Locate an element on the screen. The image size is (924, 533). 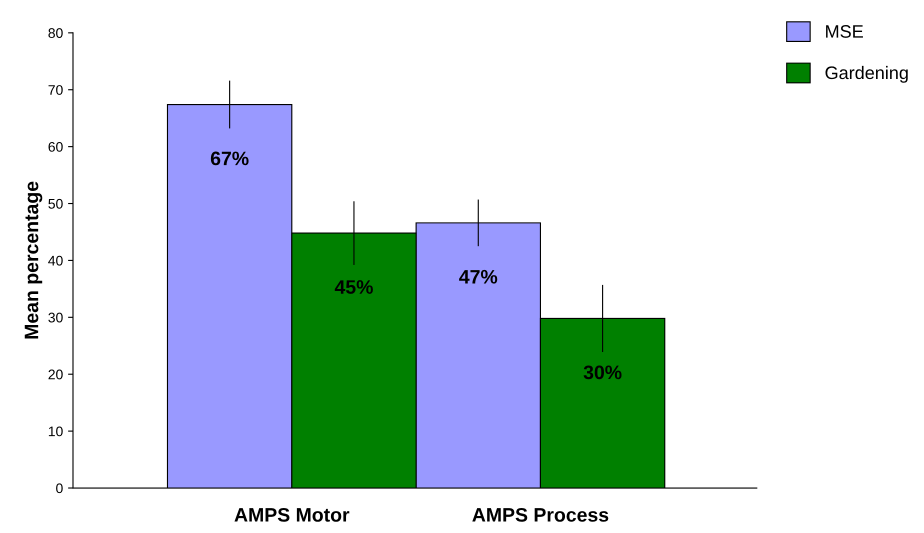
y-tick-label: 30 is located at coordinates (55, 317).